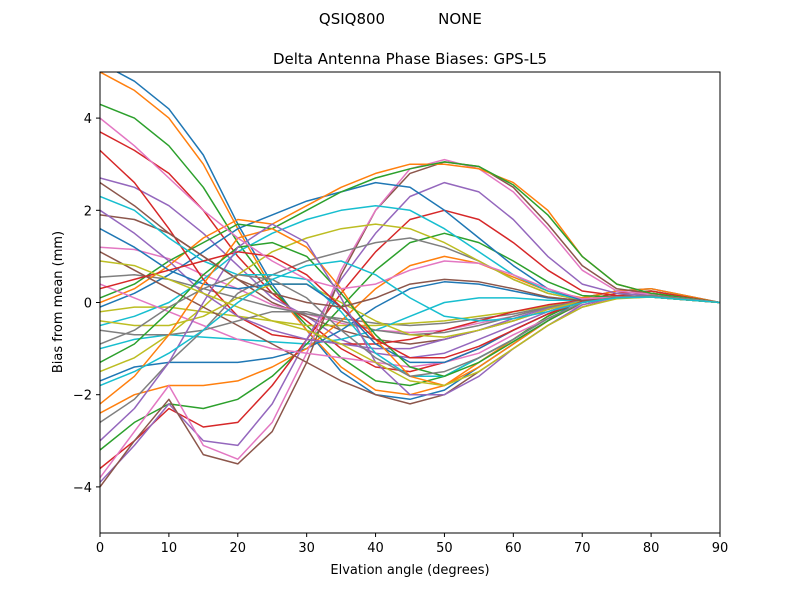 This screenshot has height=600, width=800. What do you see at coordinates (375, 548) in the screenshot?
I see `x-tick-label: 40` at bounding box center [375, 548].